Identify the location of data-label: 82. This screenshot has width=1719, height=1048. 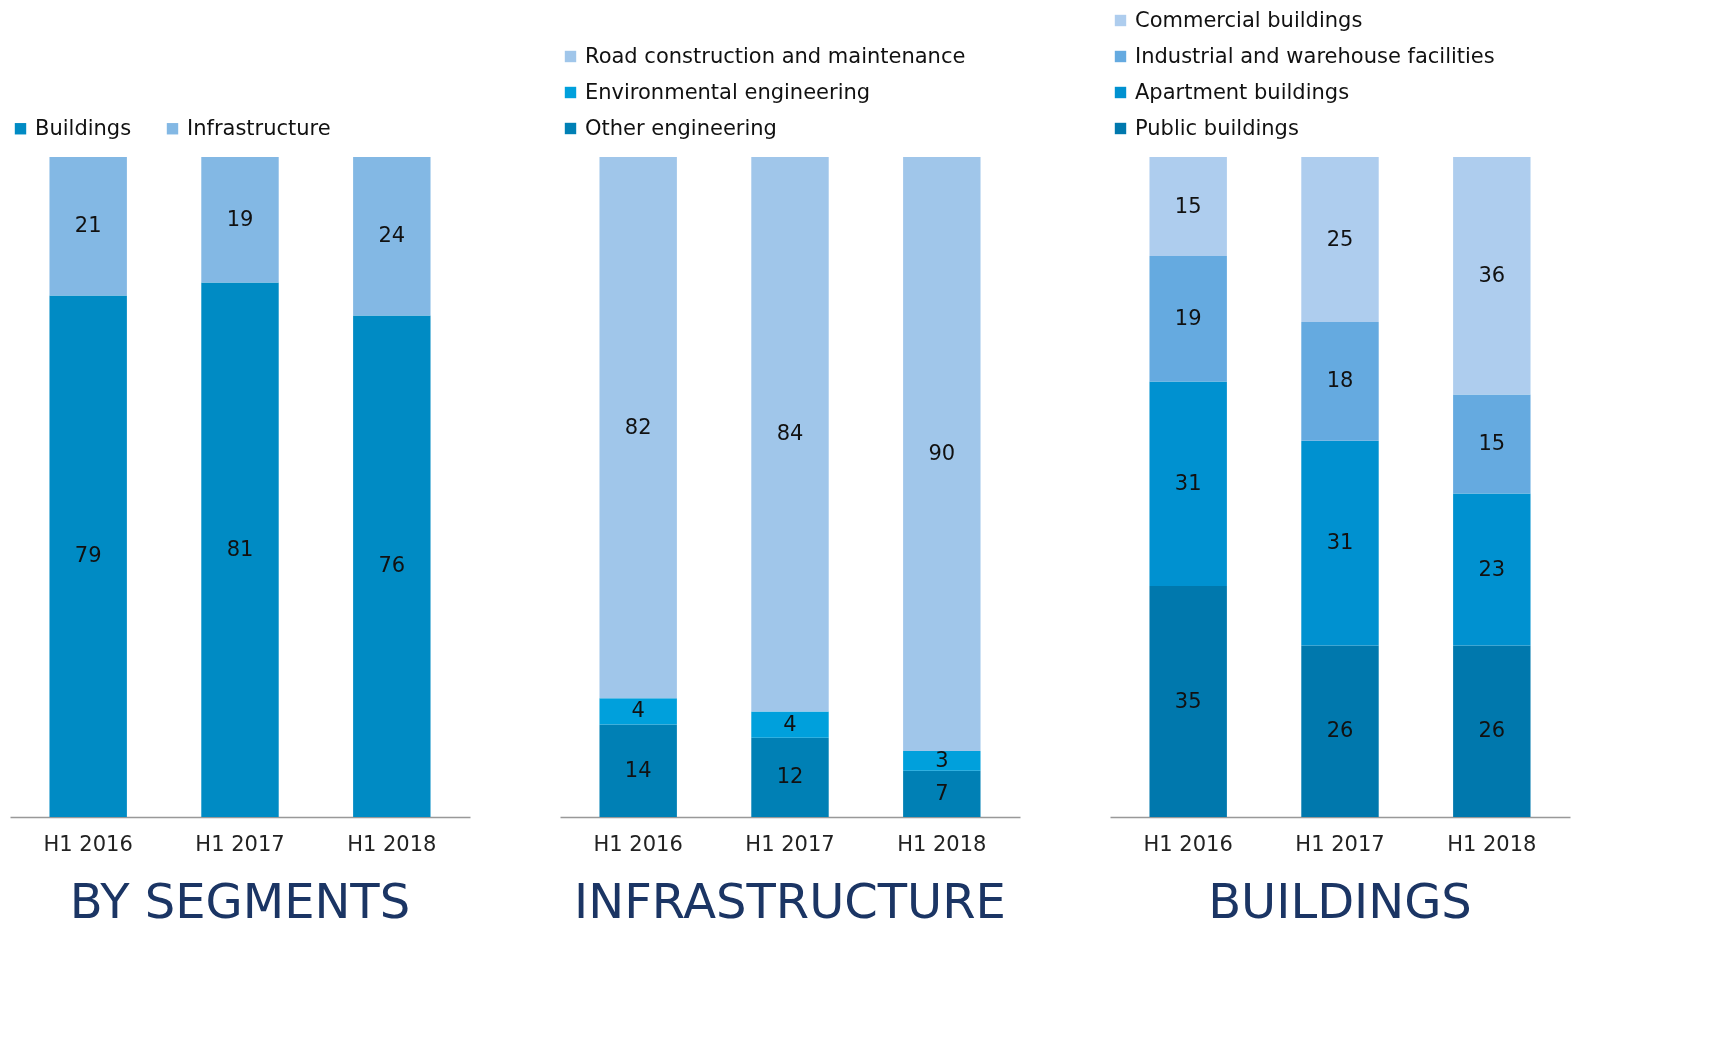
(638, 426).